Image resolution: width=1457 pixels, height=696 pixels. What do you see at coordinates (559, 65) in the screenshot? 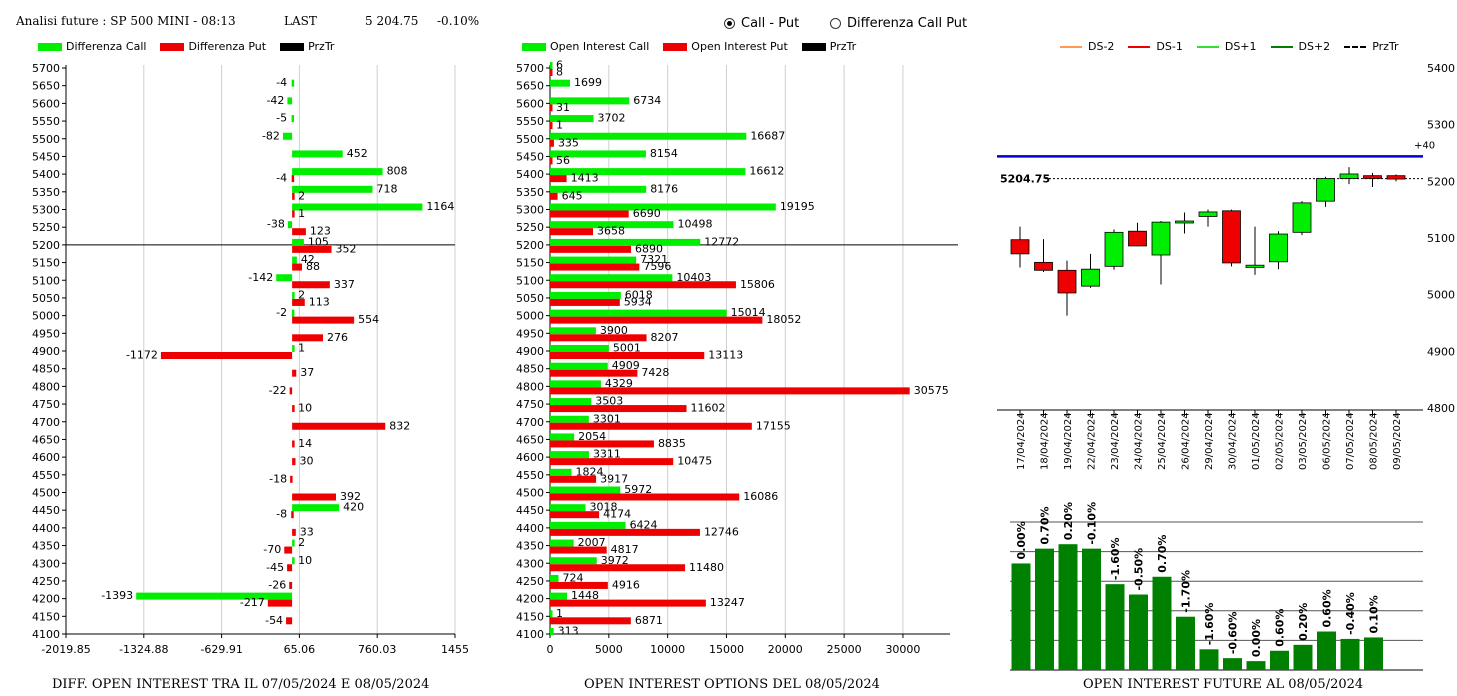
I see `bar-value-label: 6` at bounding box center [559, 65].